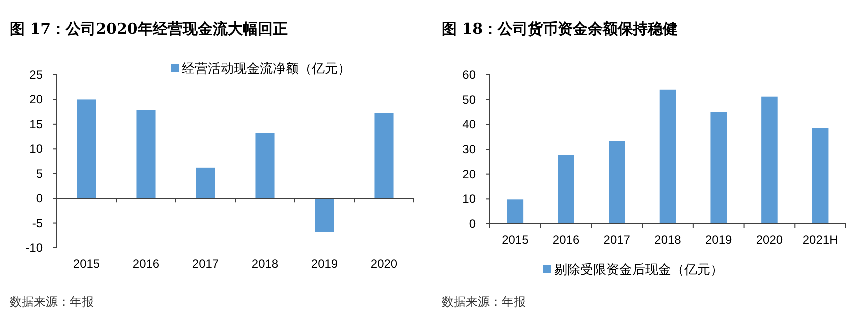  I want to click on y-tick-label: 40, so click(469, 125).